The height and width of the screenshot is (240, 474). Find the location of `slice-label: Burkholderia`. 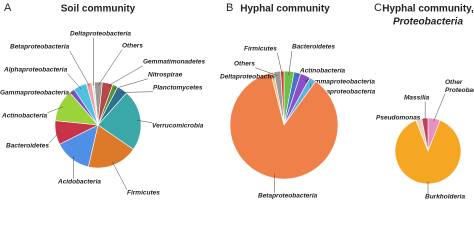

slice-label: Burkholderia is located at coordinates (445, 197).